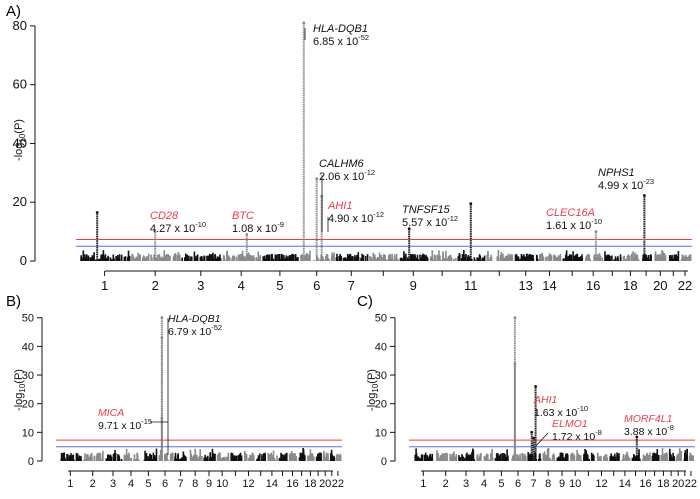 The image size is (700, 499). Describe the element at coordinates (28, 319) in the screenshot. I see `y-tick-label: 50` at that location.